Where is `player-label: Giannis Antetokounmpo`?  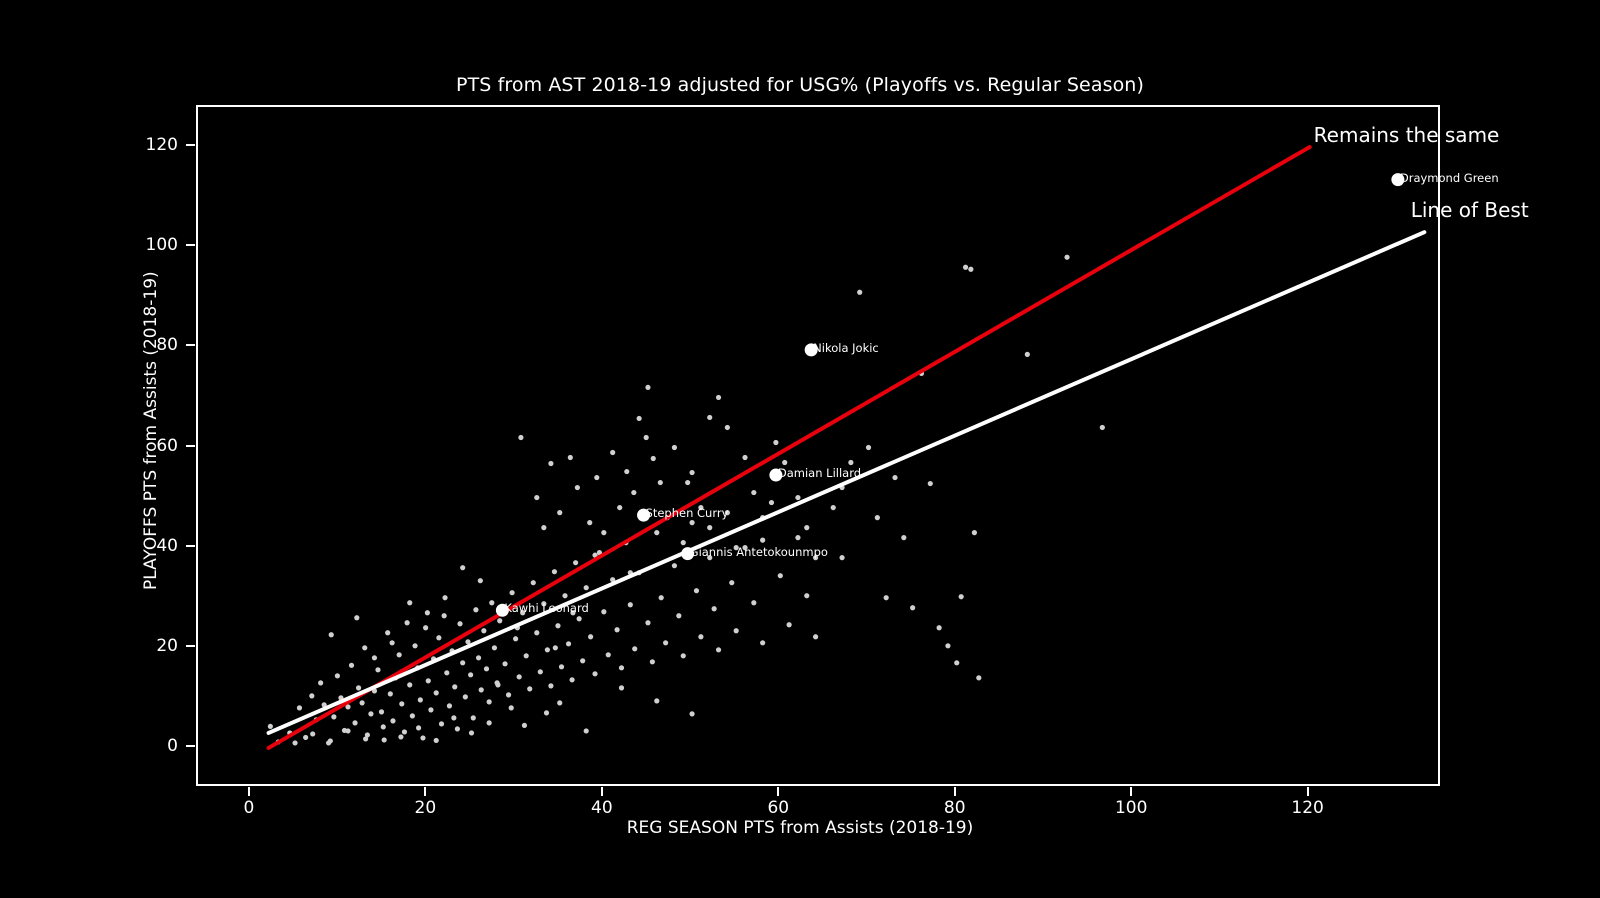 player-label: Giannis Antetokounmpo is located at coordinates (758, 551).